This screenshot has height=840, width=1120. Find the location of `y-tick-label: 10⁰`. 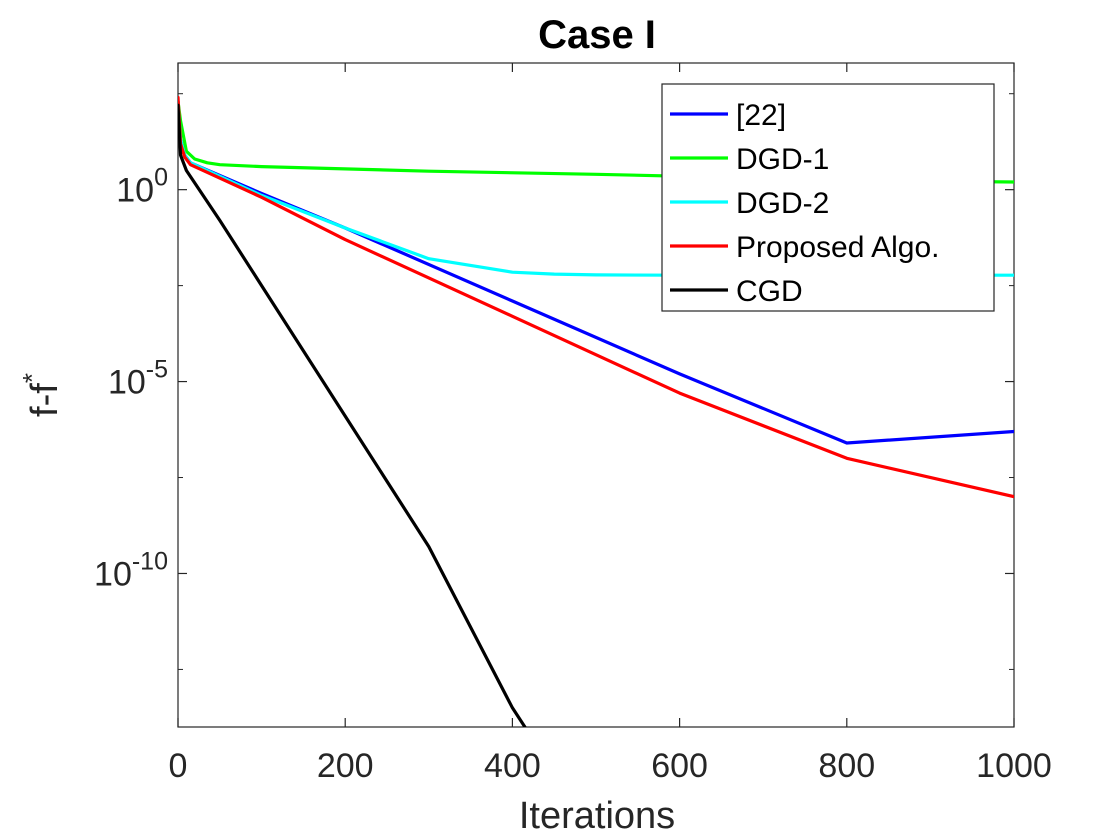

y-tick-label: 10⁰ is located at coordinates (142, 187).